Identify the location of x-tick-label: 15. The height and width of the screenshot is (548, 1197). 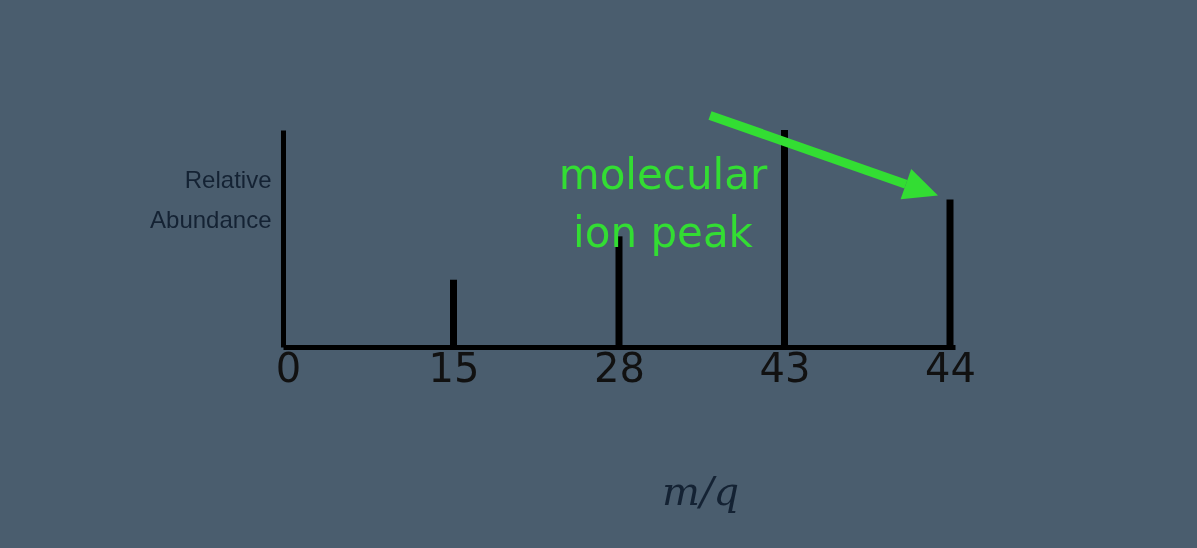
(454, 367).